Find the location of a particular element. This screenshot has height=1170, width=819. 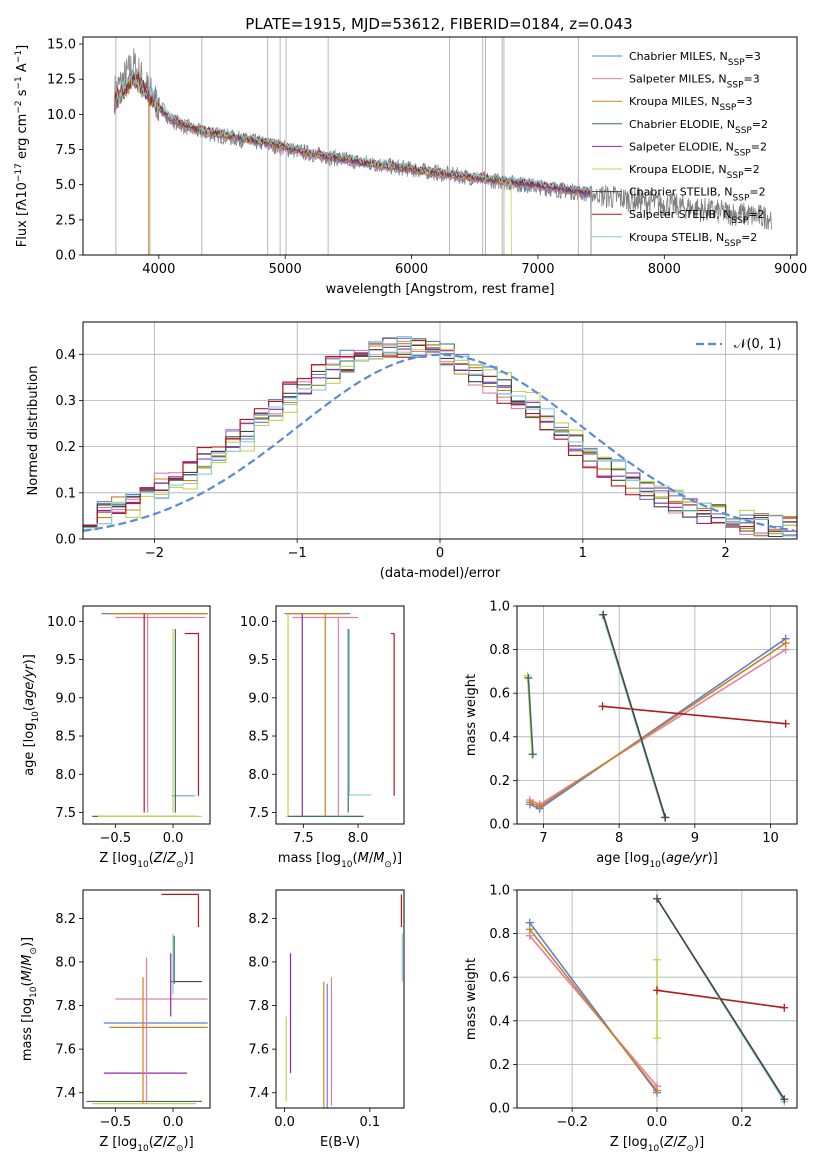

y-tick-label: 7.4 is located at coordinates (65, 1093).